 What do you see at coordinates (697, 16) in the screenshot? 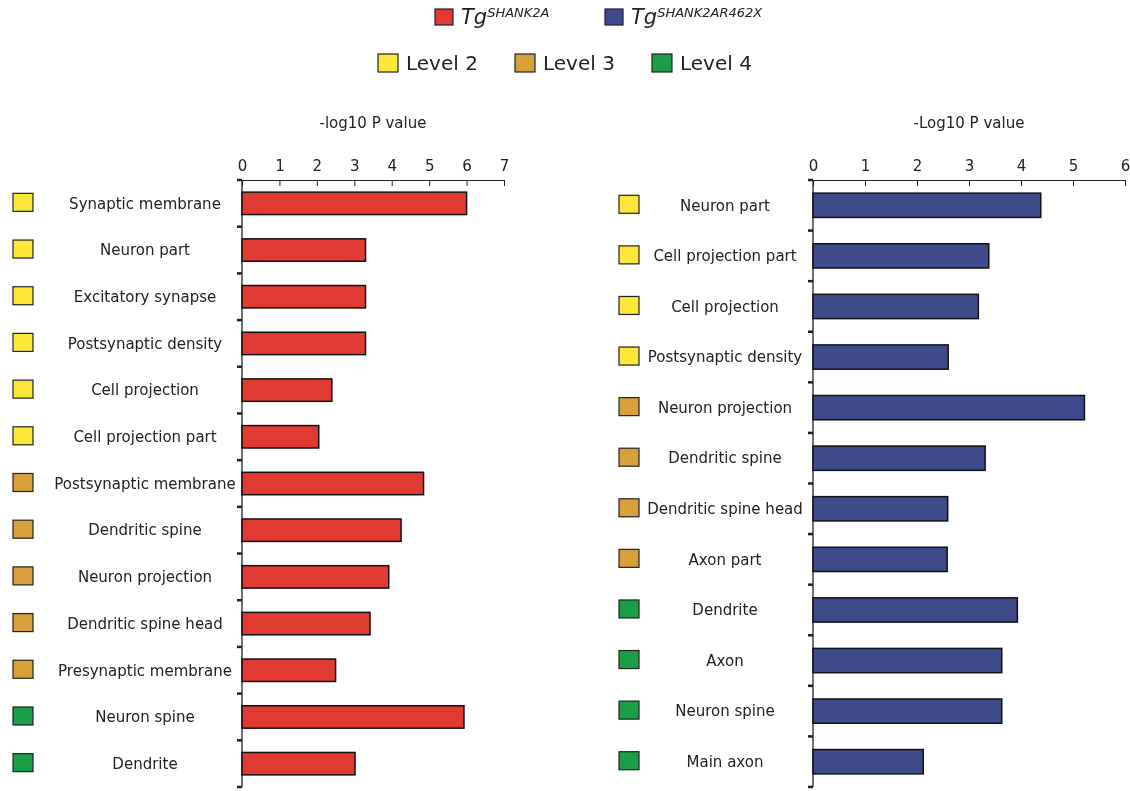
I see `legend-label: Tg$^{SHANK2AR462X}$` at bounding box center [697, 16].